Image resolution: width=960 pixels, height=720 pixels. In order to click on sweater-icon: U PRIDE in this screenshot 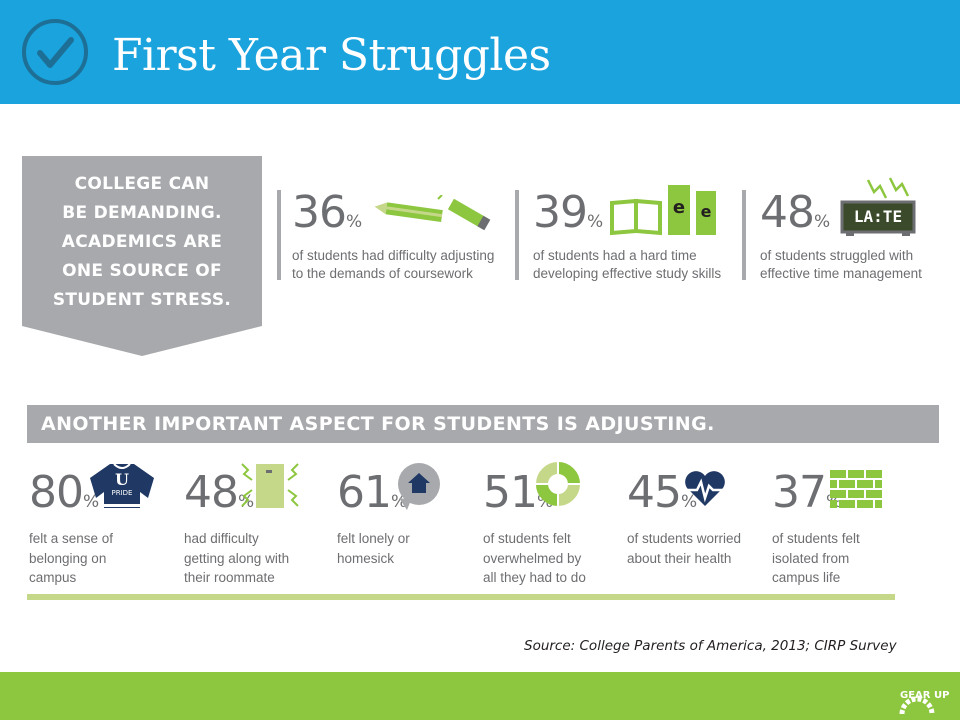, I will do `click(122, 486)`.